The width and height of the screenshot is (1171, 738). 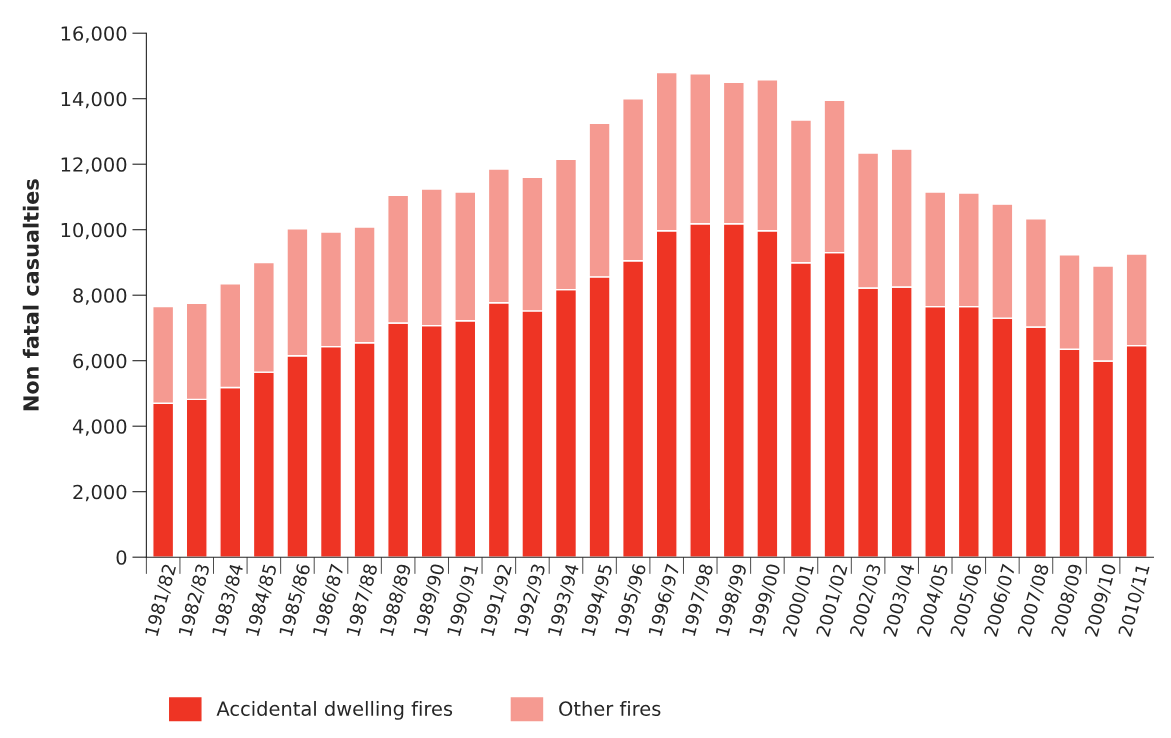 I want to click on x-tick-label: 2007/08, so click(x=1034, y=600).